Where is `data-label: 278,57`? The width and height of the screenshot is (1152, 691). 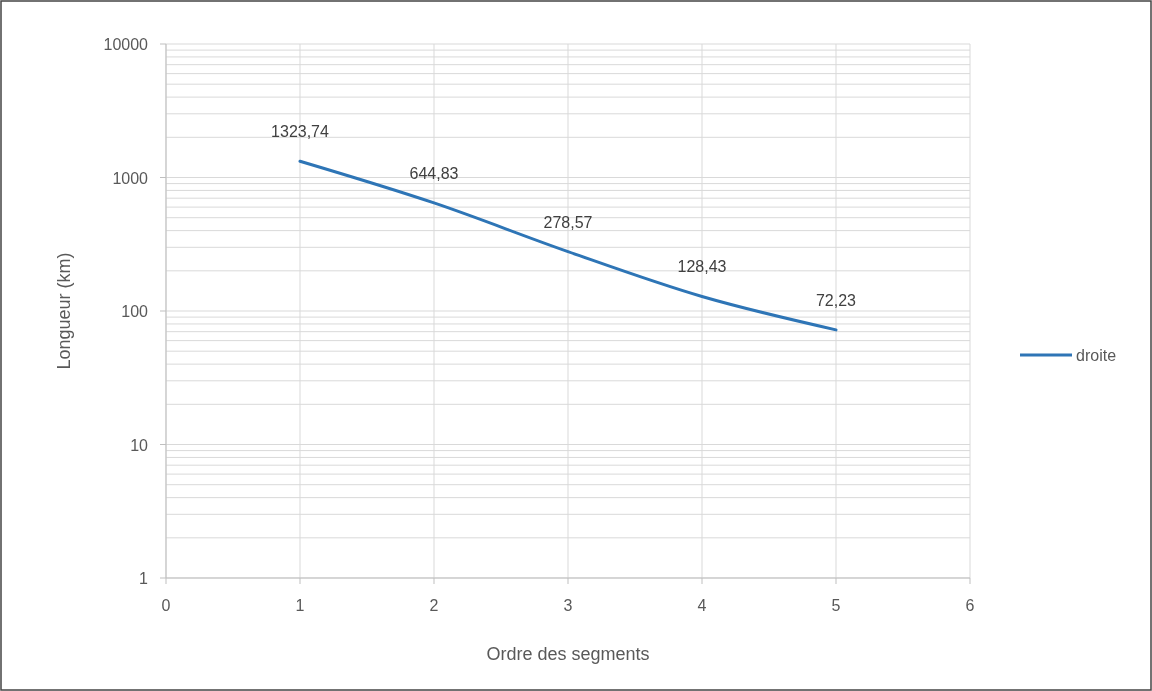 data-label: 278,57 is located at coordinates (568, 222).